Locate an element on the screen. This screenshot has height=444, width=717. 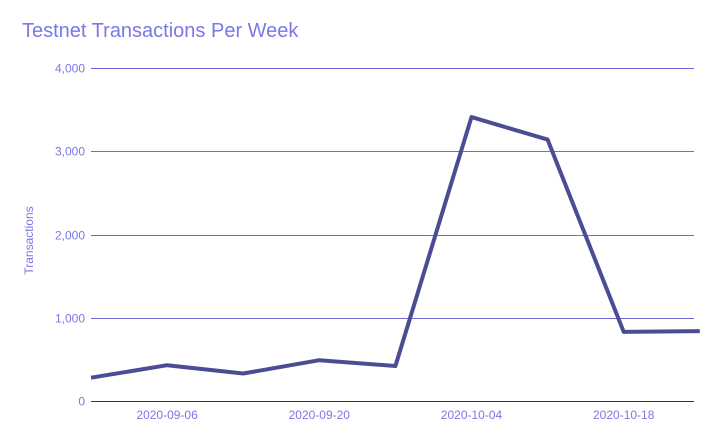
y-tick-label: 4,000 is located at coordinates (70, 69).